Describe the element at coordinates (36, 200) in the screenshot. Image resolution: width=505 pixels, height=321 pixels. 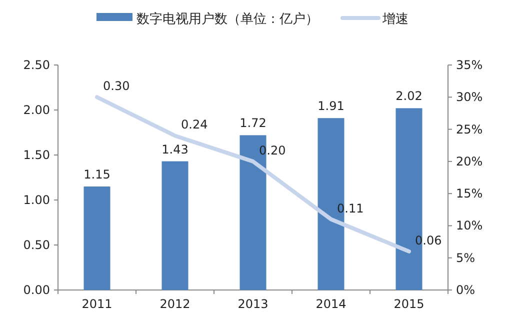
I see `y-tick-label: 1.00` at that location.